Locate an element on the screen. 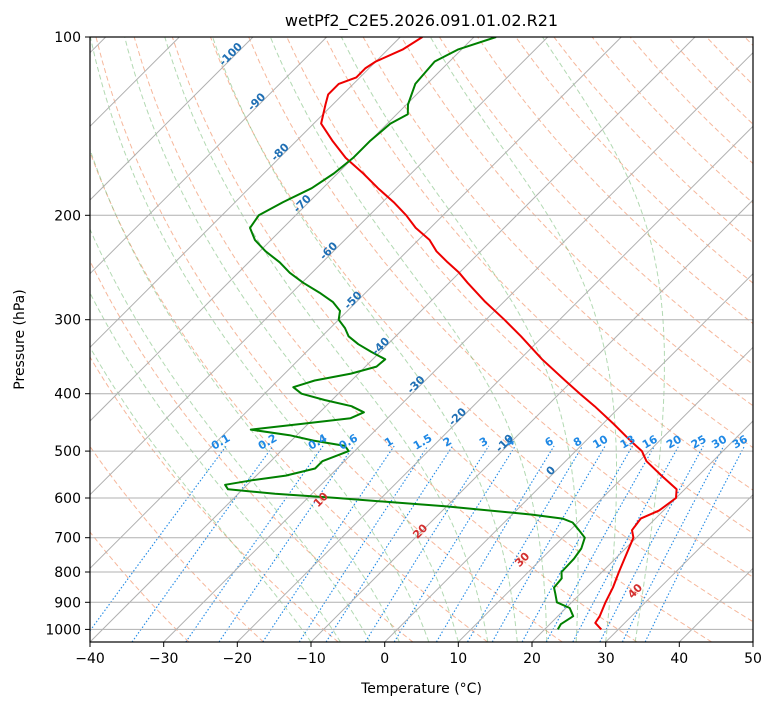 Image resolution: width=775 pixels, height=708 pixels. x-tick-label: −40 is located at coordinates (90, 659).